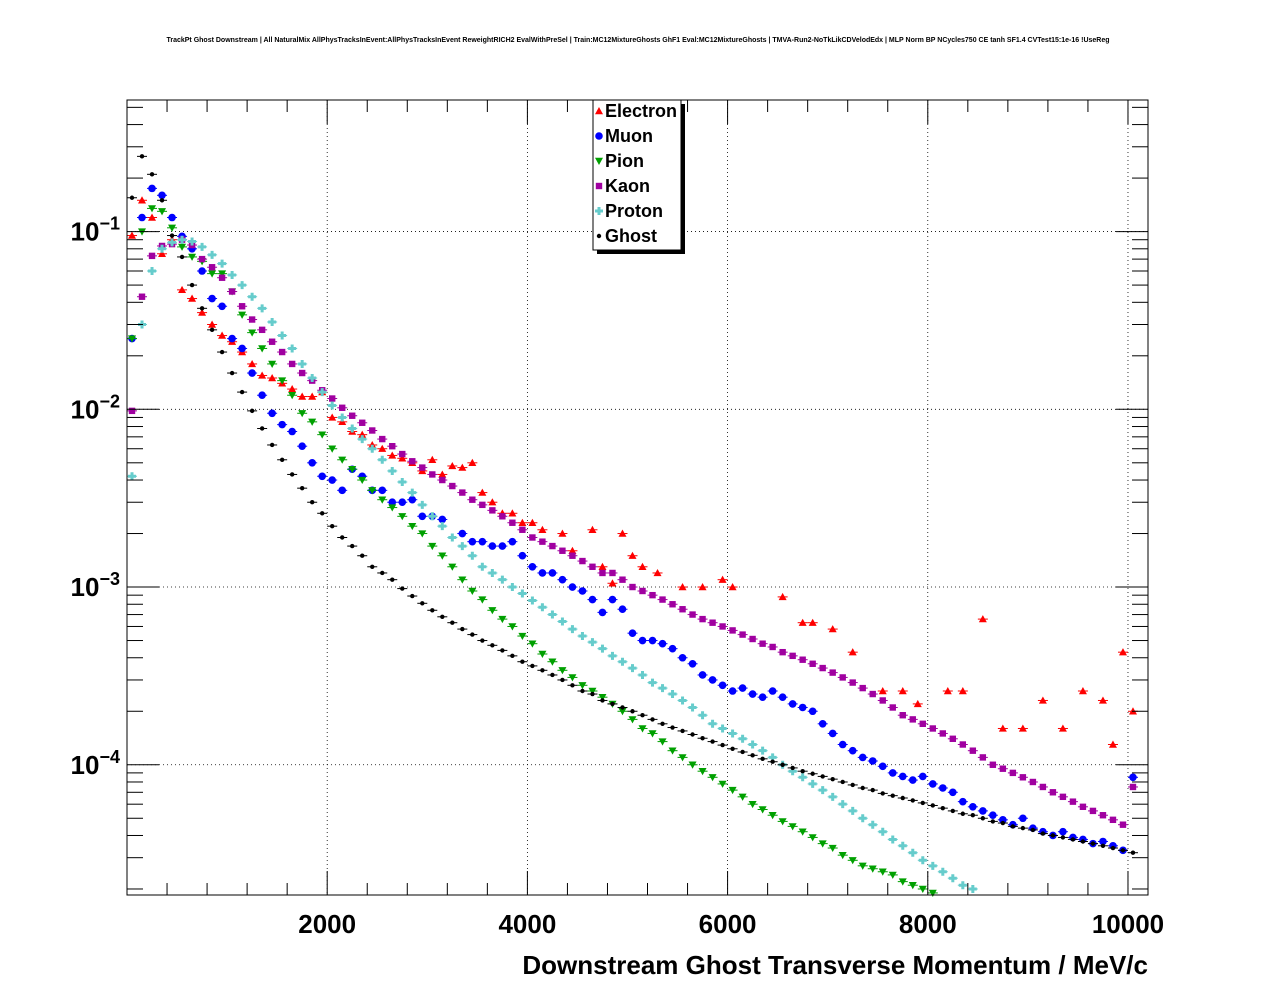 This screenshot has height=996, width=1276. What do you see at coordinates (85, 765) in the screenshot?
I see `y-tick-base: 10` at bounding box center [85, 765].